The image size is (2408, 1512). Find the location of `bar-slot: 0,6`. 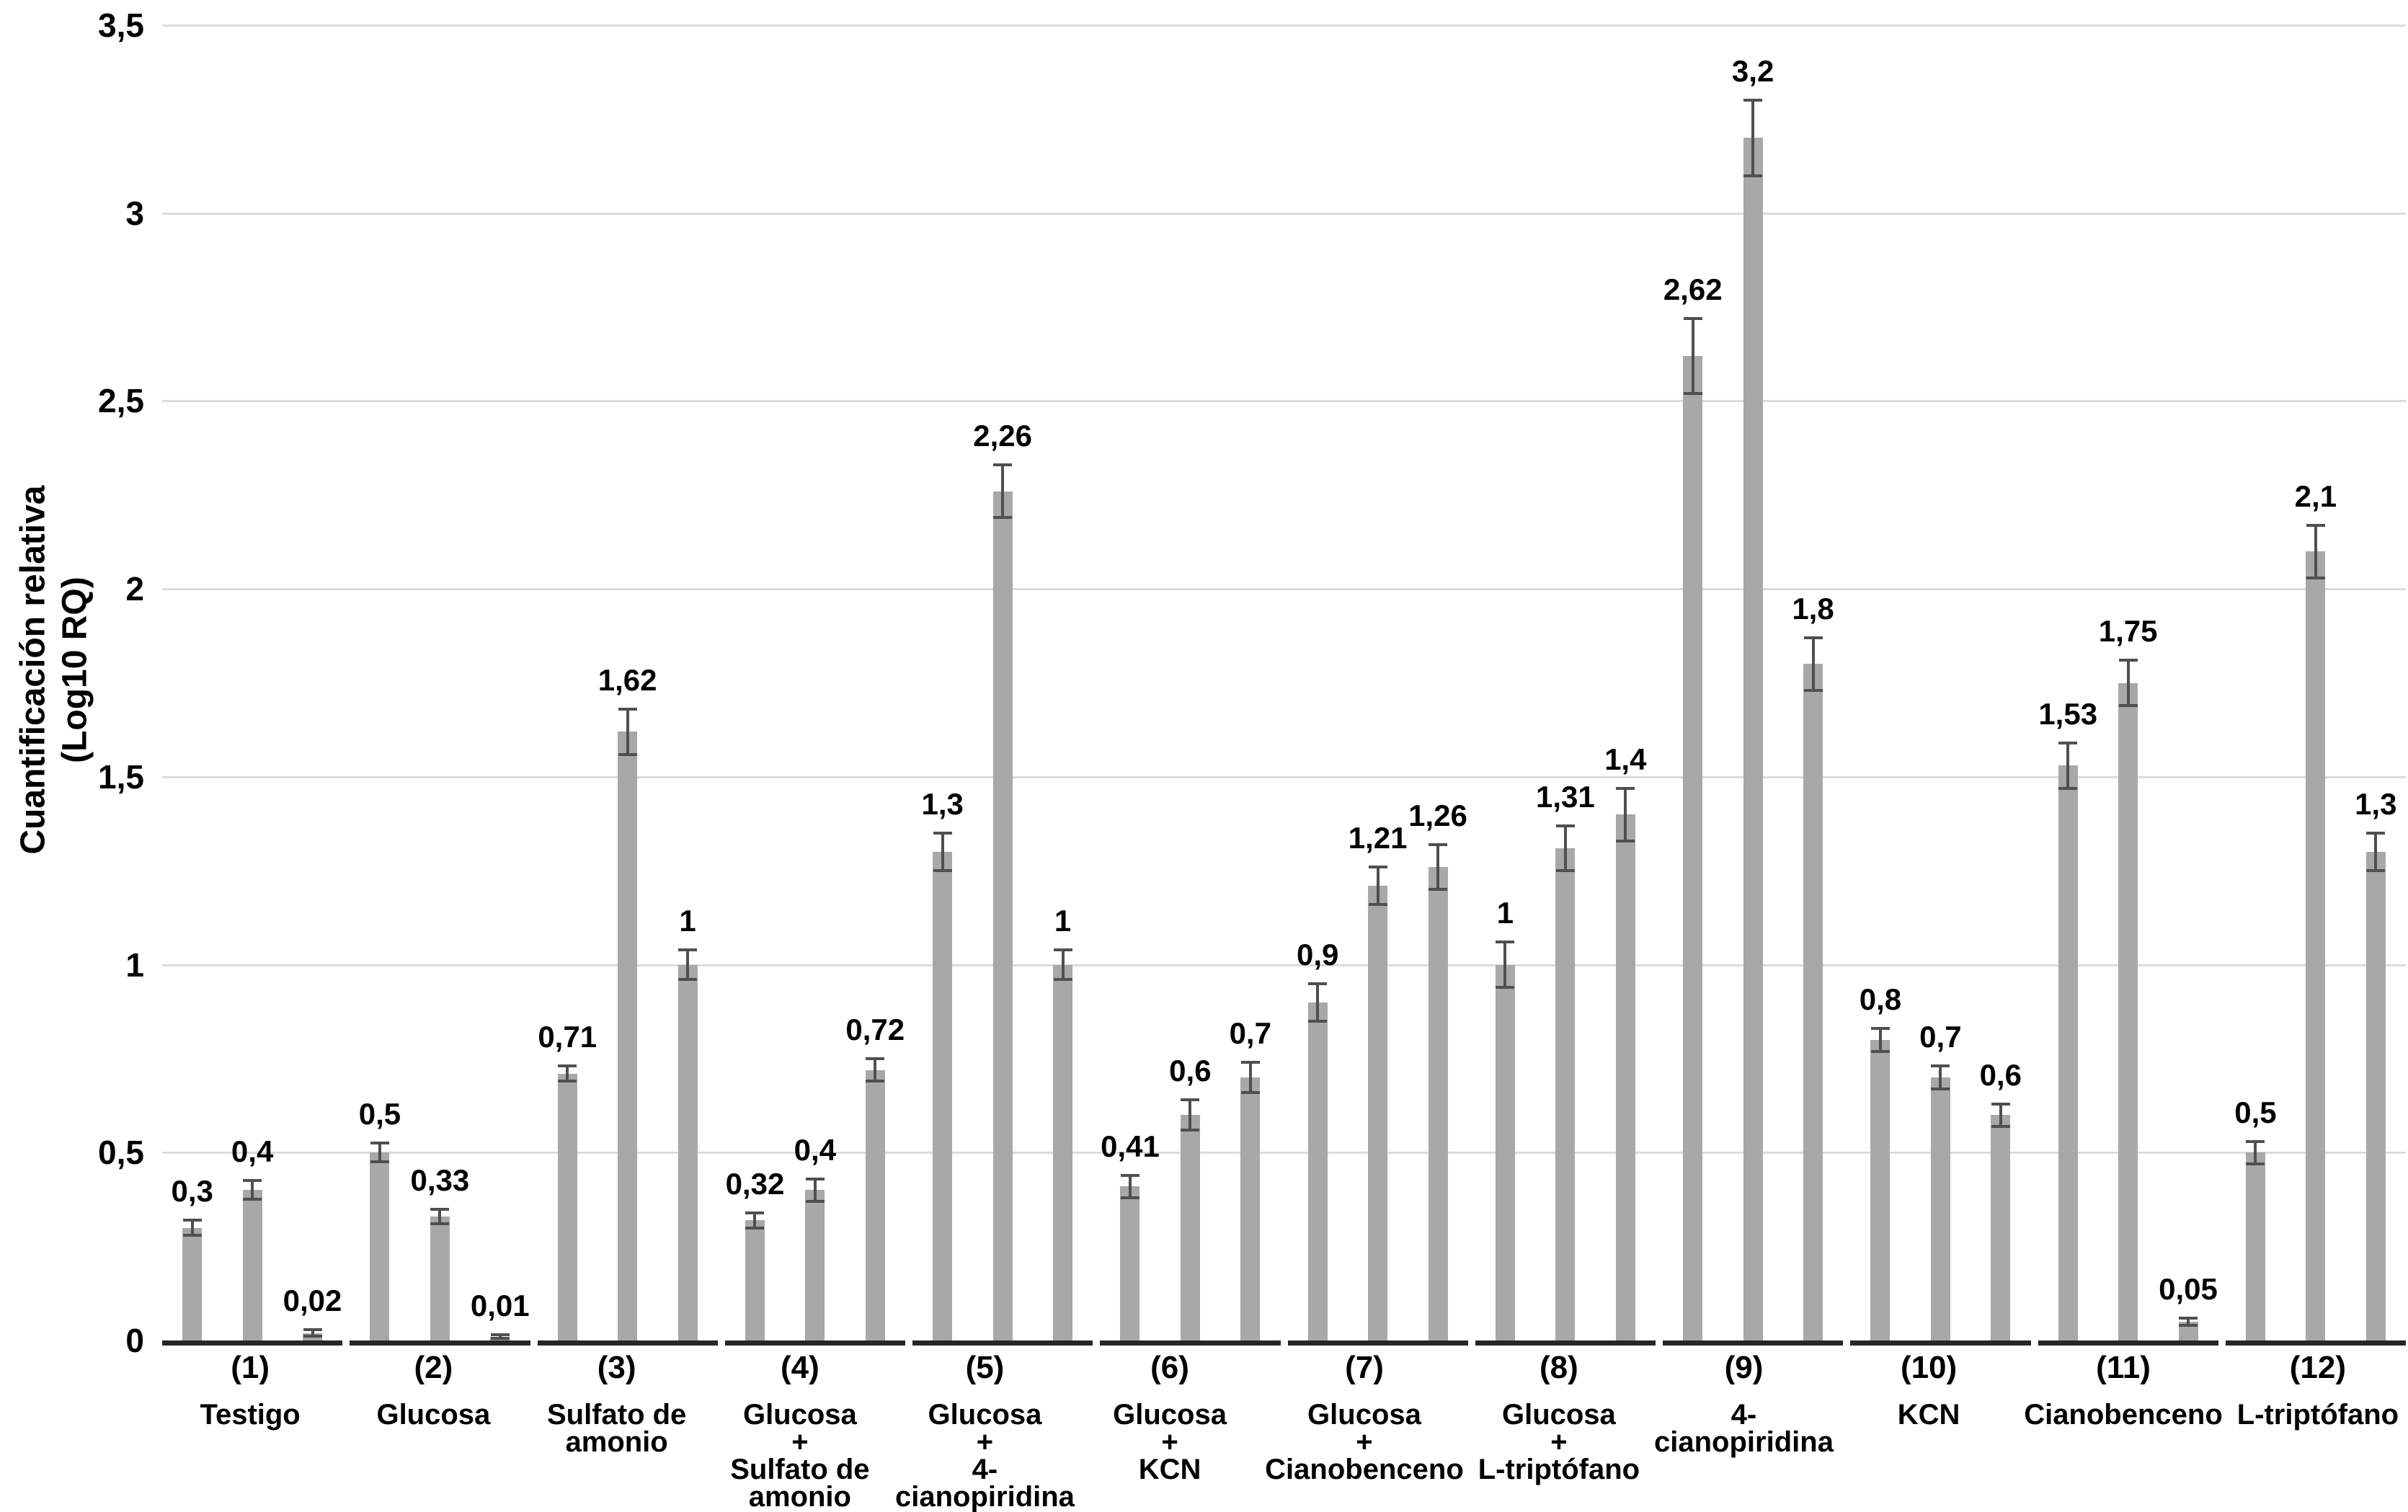

bar-slot: 0,6 is located at coordinates (1190, 683).